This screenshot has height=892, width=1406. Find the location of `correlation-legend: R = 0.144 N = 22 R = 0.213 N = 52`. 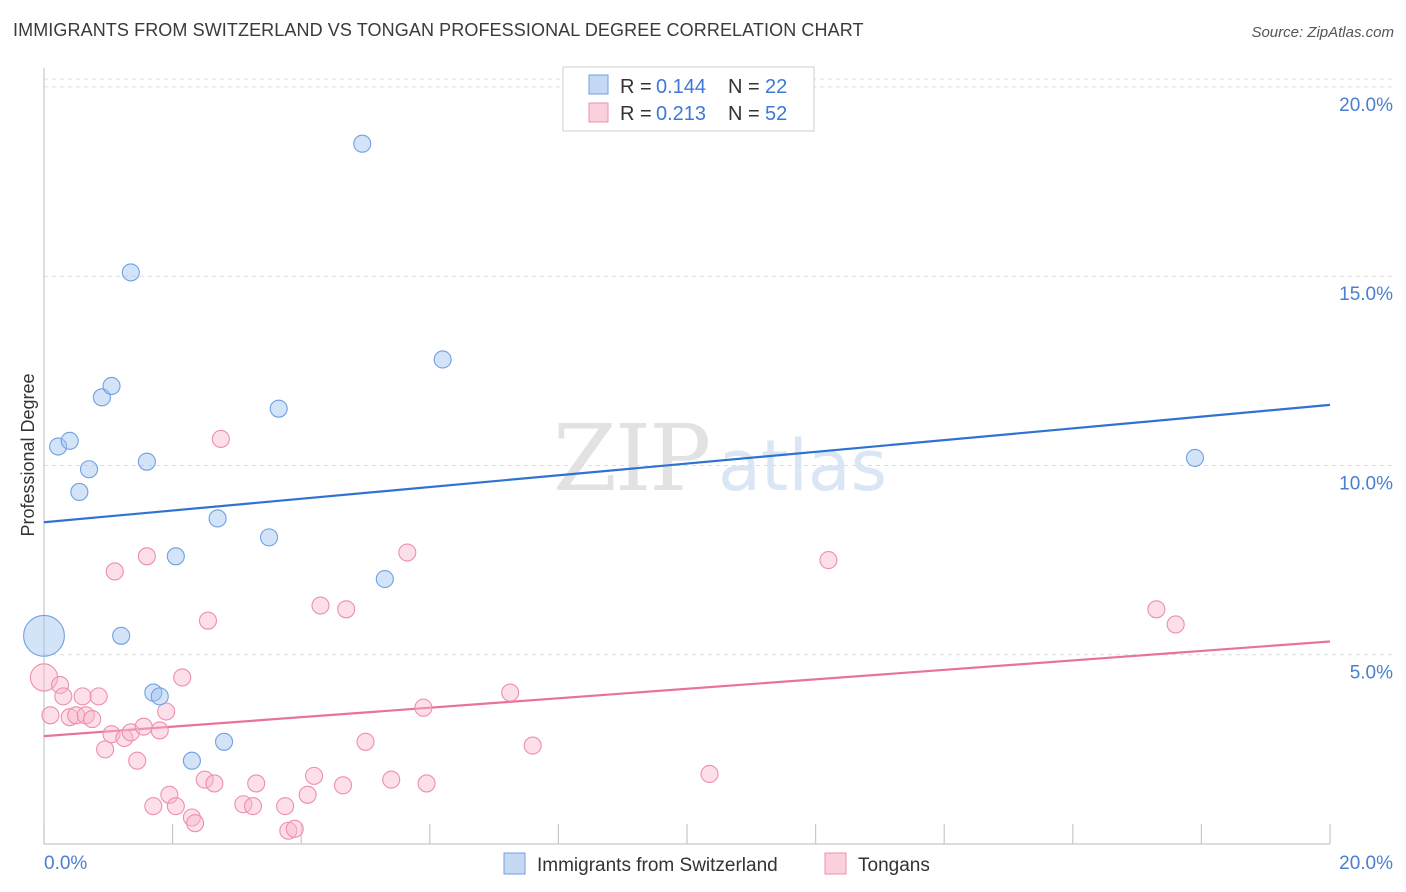

correlation-legend: R = 0.144 N = 22 R = 0.213 N = 52 is located at coordinates (688, 99).